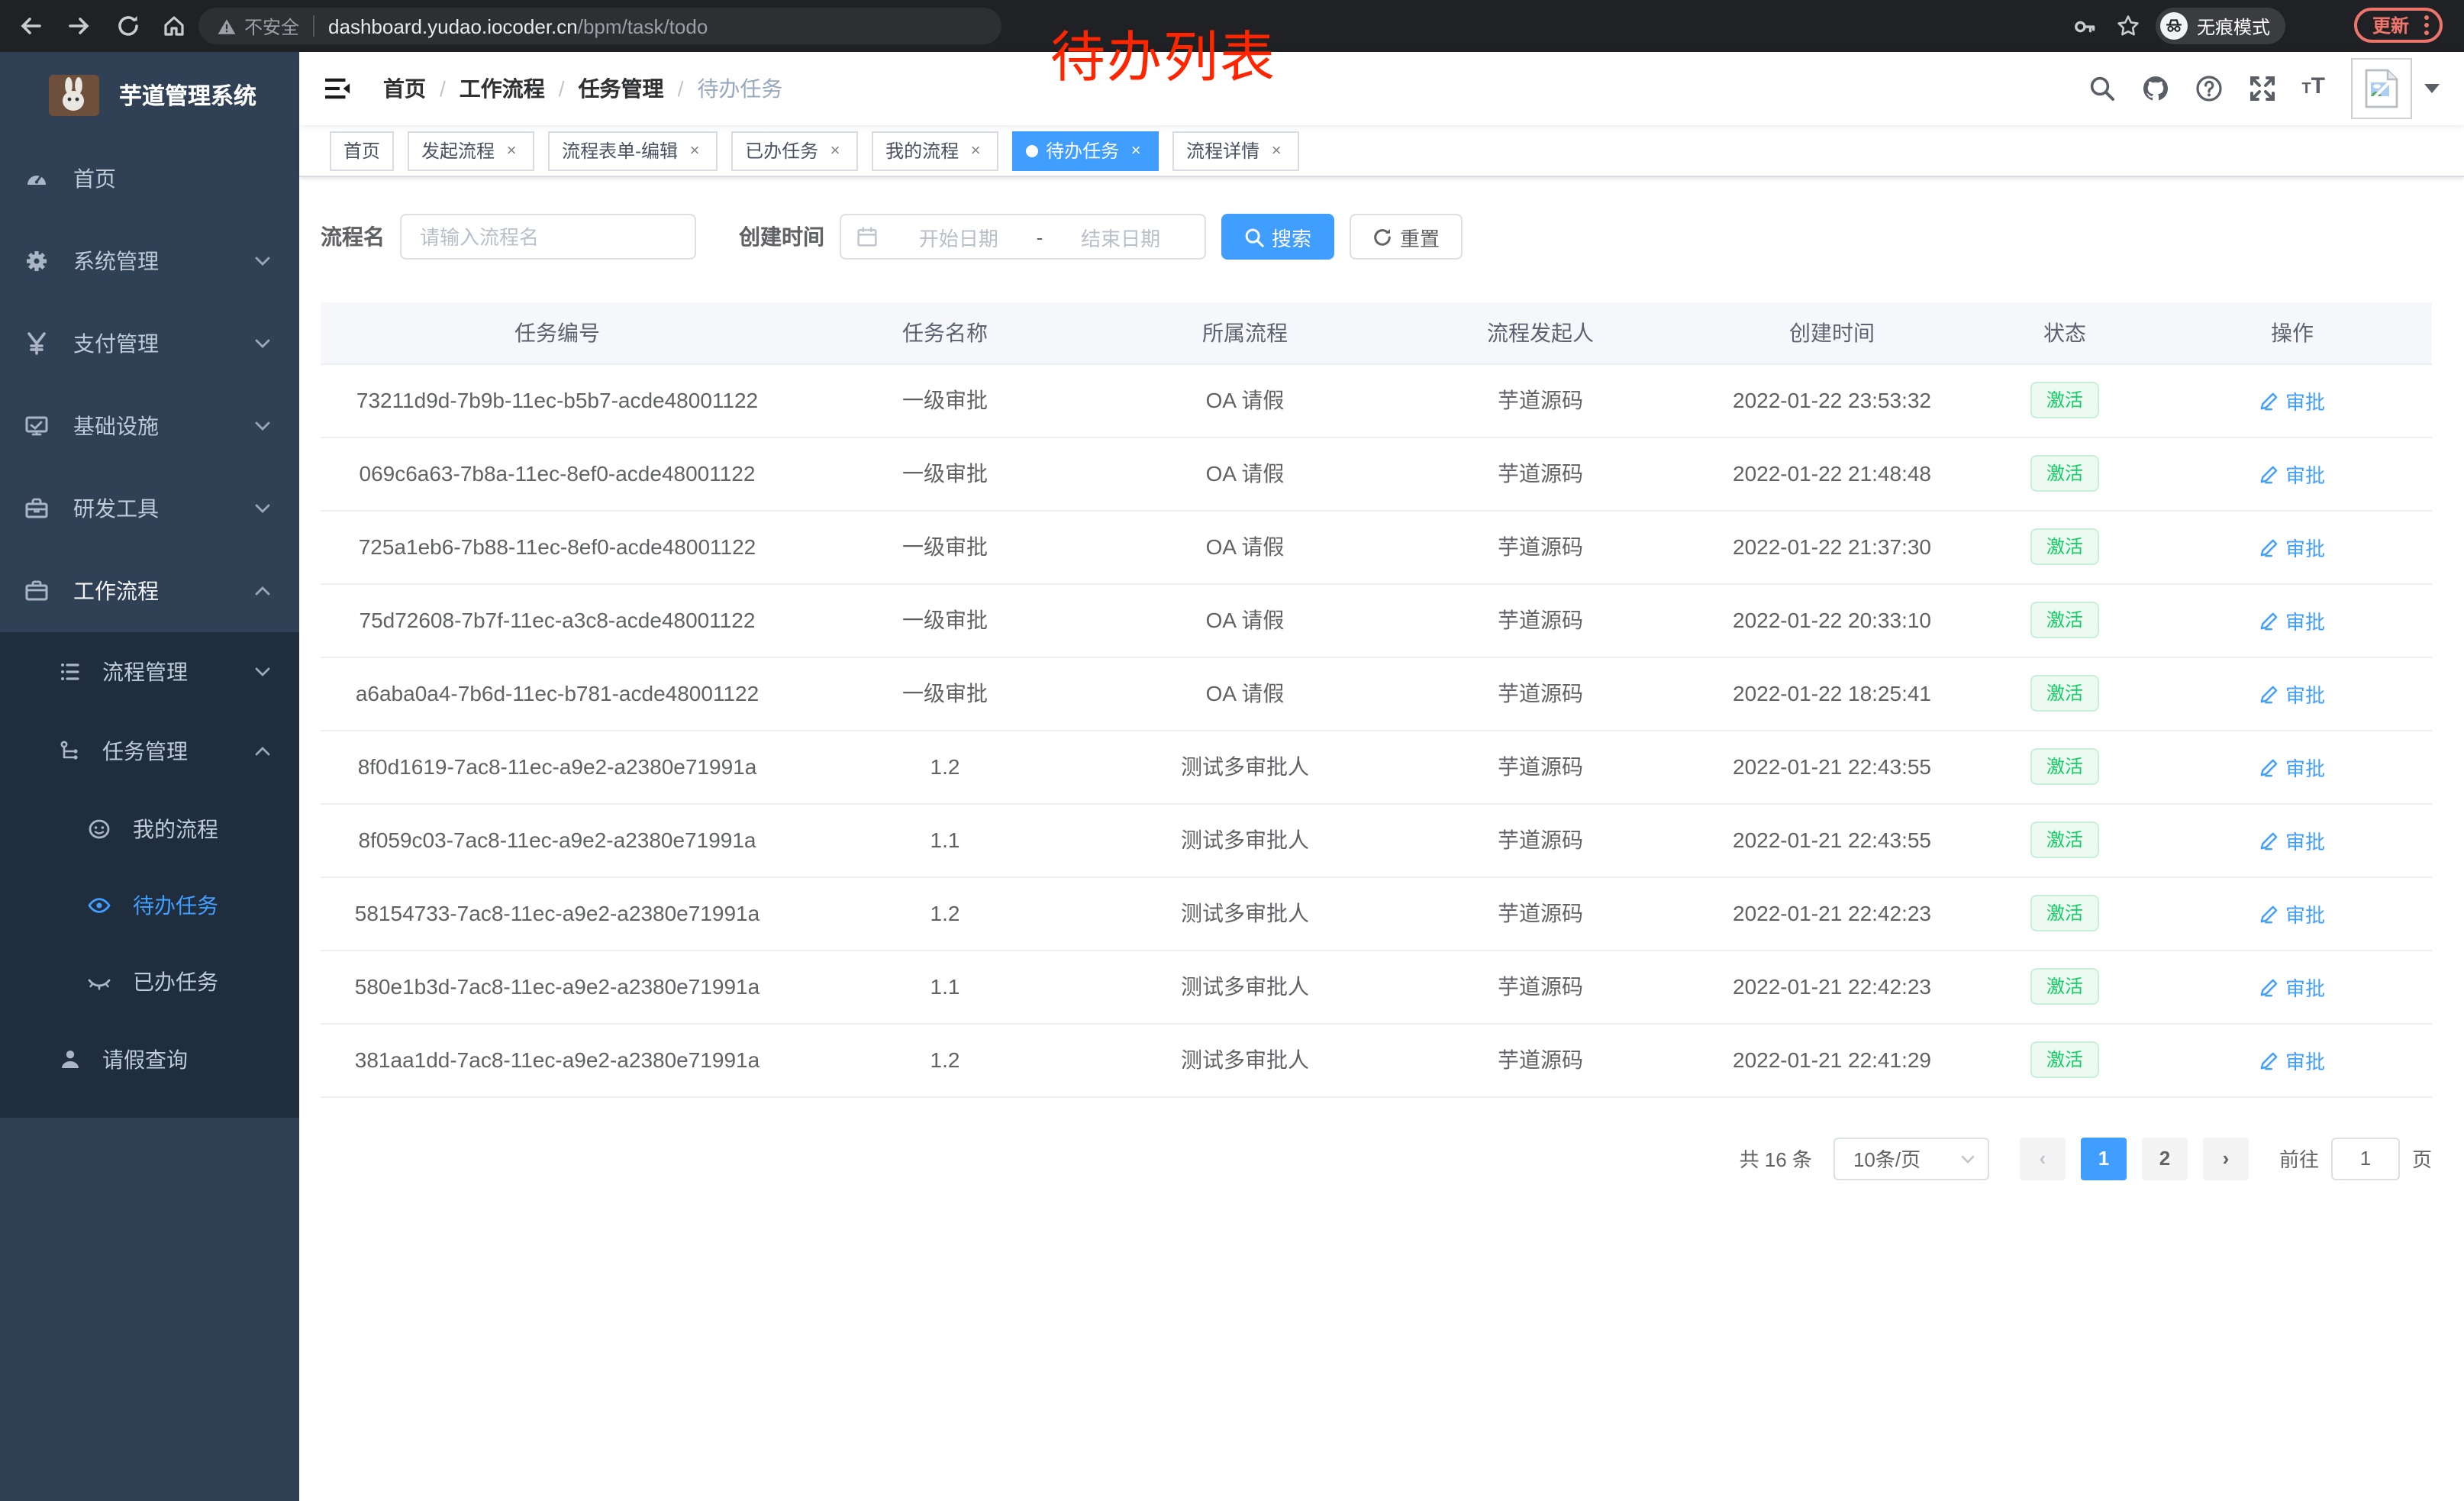  Describe the element at coordinates (150, 94) in the screenshot. I see `app-logo-row: 芋道管理系统` at that location.